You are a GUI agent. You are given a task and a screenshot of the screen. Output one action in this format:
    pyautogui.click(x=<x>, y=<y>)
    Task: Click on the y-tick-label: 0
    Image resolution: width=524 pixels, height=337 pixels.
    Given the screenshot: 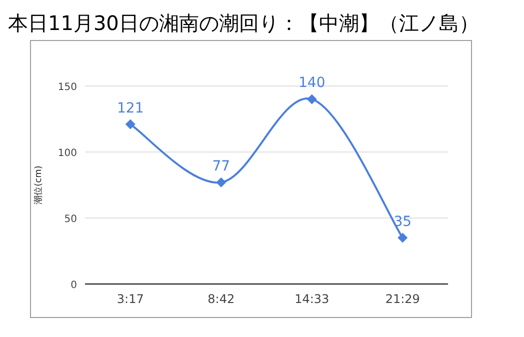 What is the action you would take?
    pyautogui.click(x=73, y=285)
    